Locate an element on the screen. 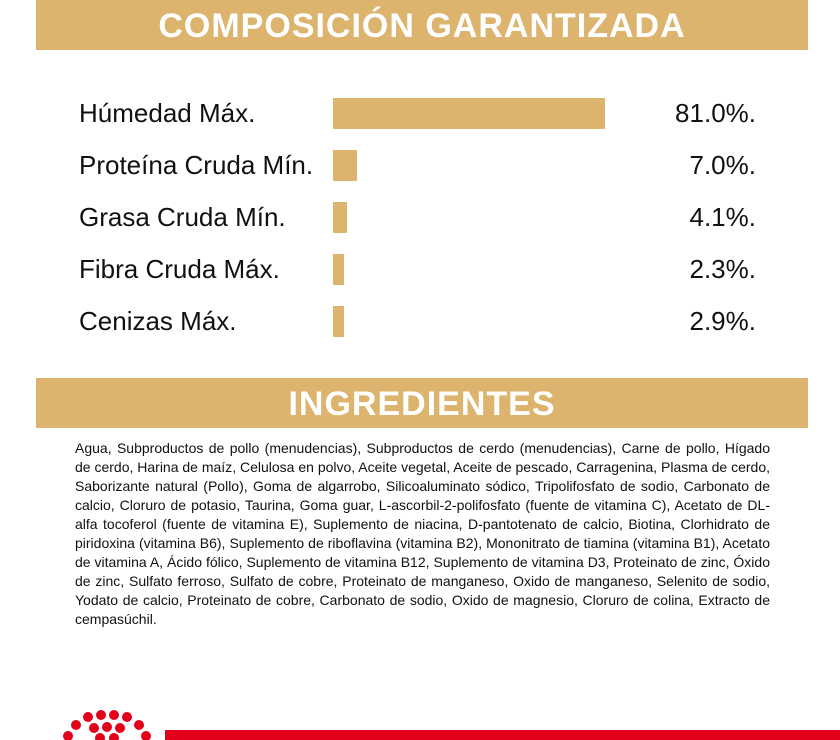 Image resolution: width=840 pixels, height=740 pixels. composition-row: Fibra Cruda Máx. 2.3%. is located at coordinates (420, 270).